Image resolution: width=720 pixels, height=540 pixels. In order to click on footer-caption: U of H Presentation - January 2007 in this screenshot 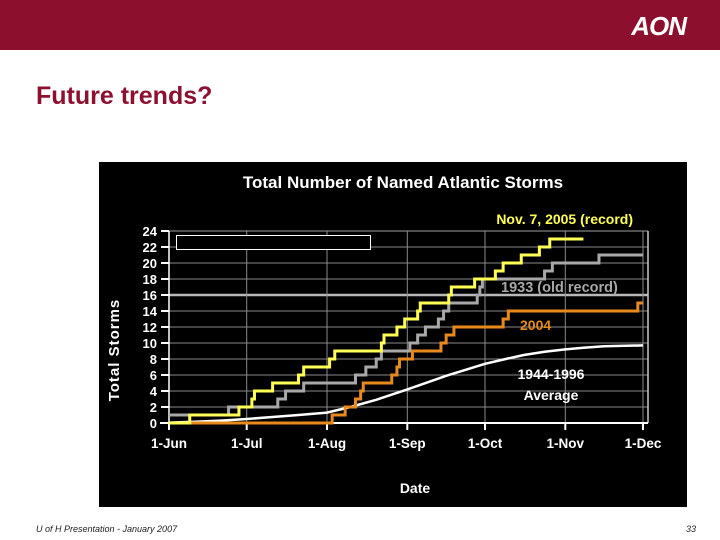, I will do `click(107, 529)`.